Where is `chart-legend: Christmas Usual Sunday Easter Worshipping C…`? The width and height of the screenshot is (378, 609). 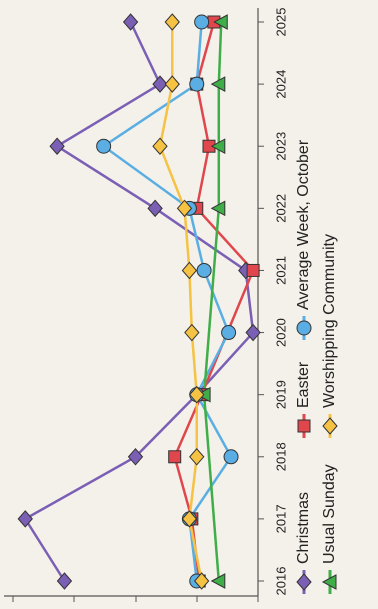
chart-legend: Christmas Usual Sunday Easter Worshipping C… is located at coordinates (316, 366).